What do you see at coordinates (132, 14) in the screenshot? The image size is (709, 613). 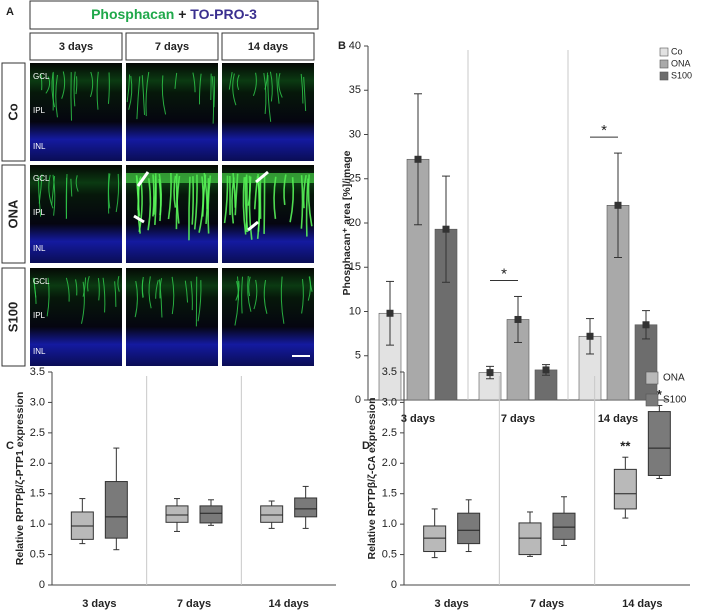 I see `title-green: Phosphacan` at bounding box center [132, 14].